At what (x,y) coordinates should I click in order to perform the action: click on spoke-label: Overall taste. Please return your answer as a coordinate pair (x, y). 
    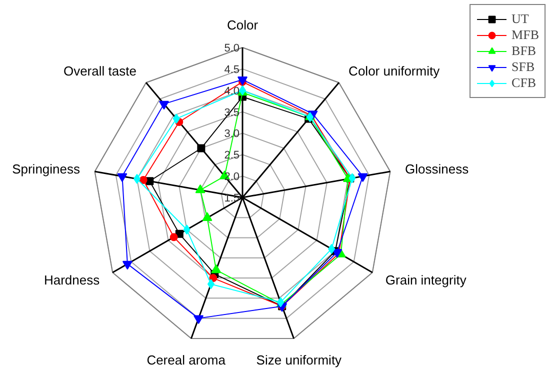
    Looking at the image, I should click on (99, 71).